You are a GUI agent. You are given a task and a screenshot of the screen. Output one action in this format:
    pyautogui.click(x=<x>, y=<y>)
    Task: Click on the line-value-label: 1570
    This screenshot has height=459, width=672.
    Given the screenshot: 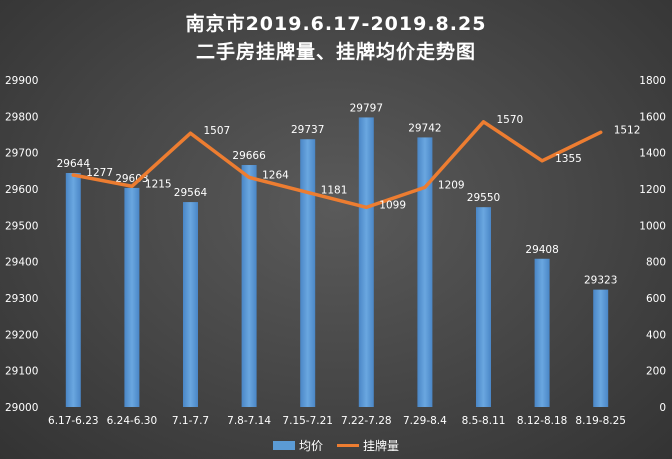 What is the action you would take?
    pyautogui.click(x=510, y=120)
    